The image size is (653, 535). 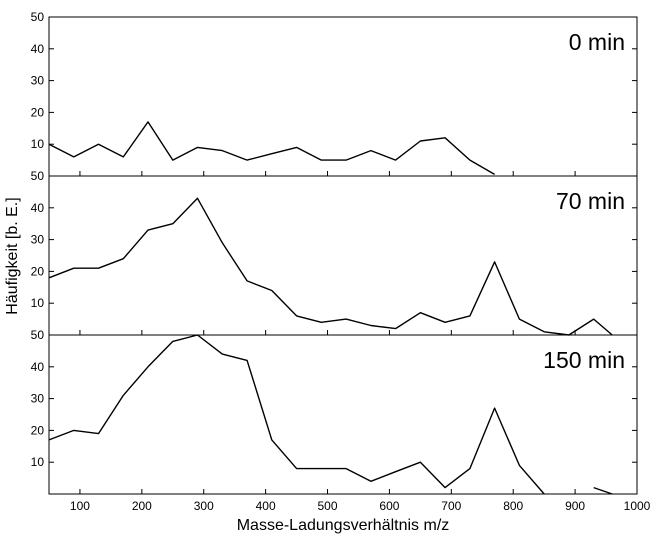 I want to click on x-tick-label: 200, so click(x=142, y=506).